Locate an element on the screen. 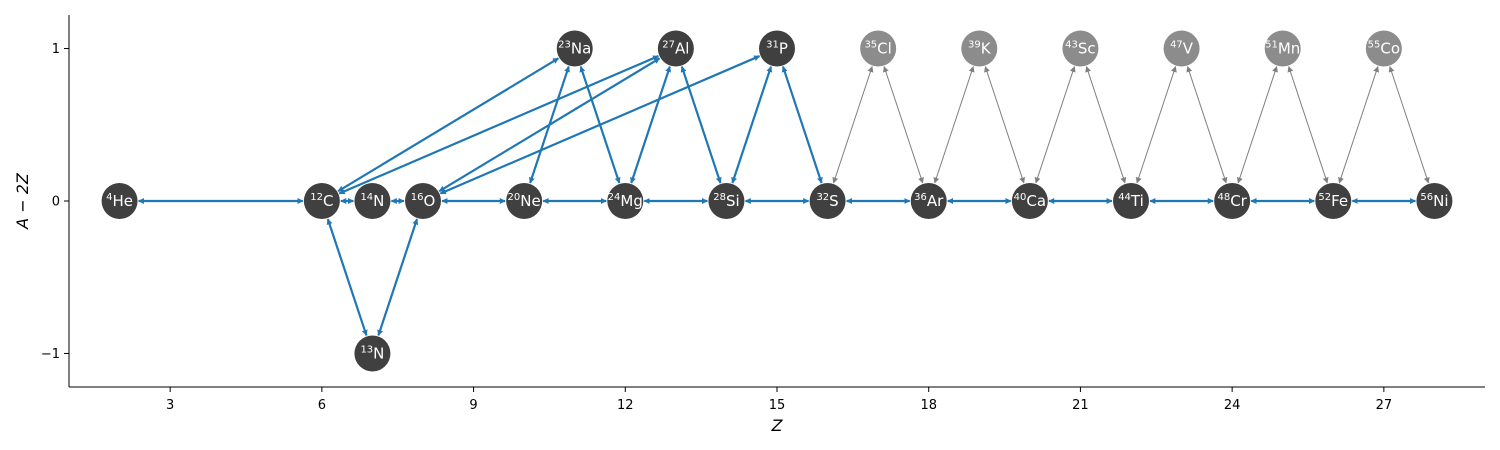 This screenshot has height=450, width=1500. mass-number: 39 is located at coordinates (974, 45).